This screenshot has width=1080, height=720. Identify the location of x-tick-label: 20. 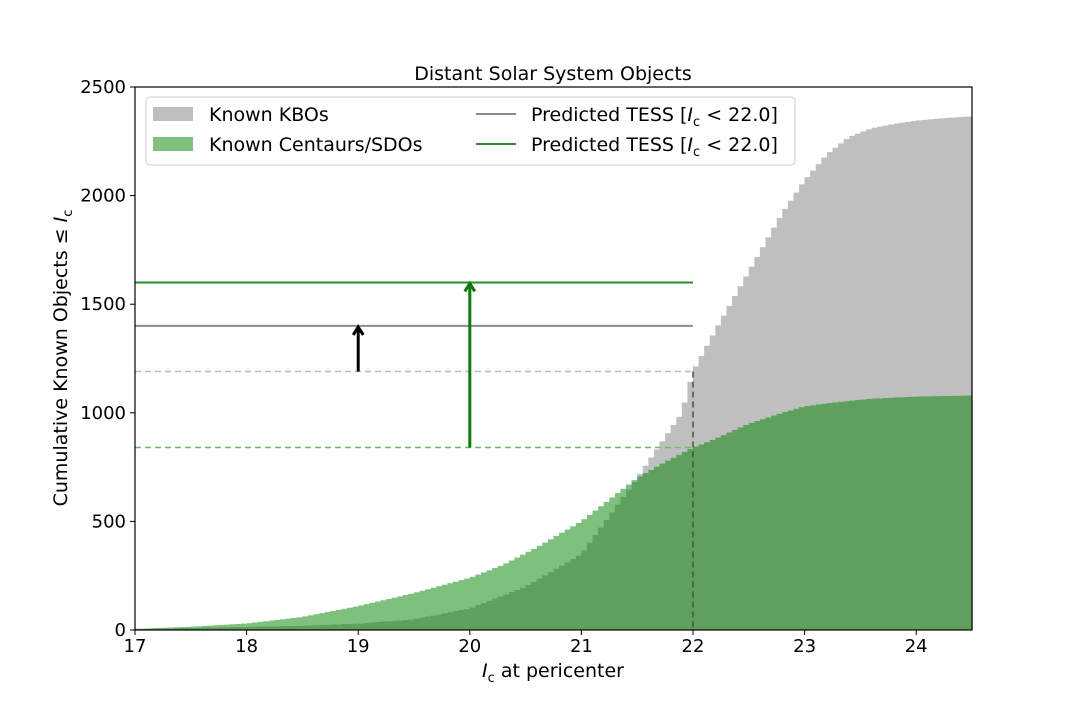
(469, 646).